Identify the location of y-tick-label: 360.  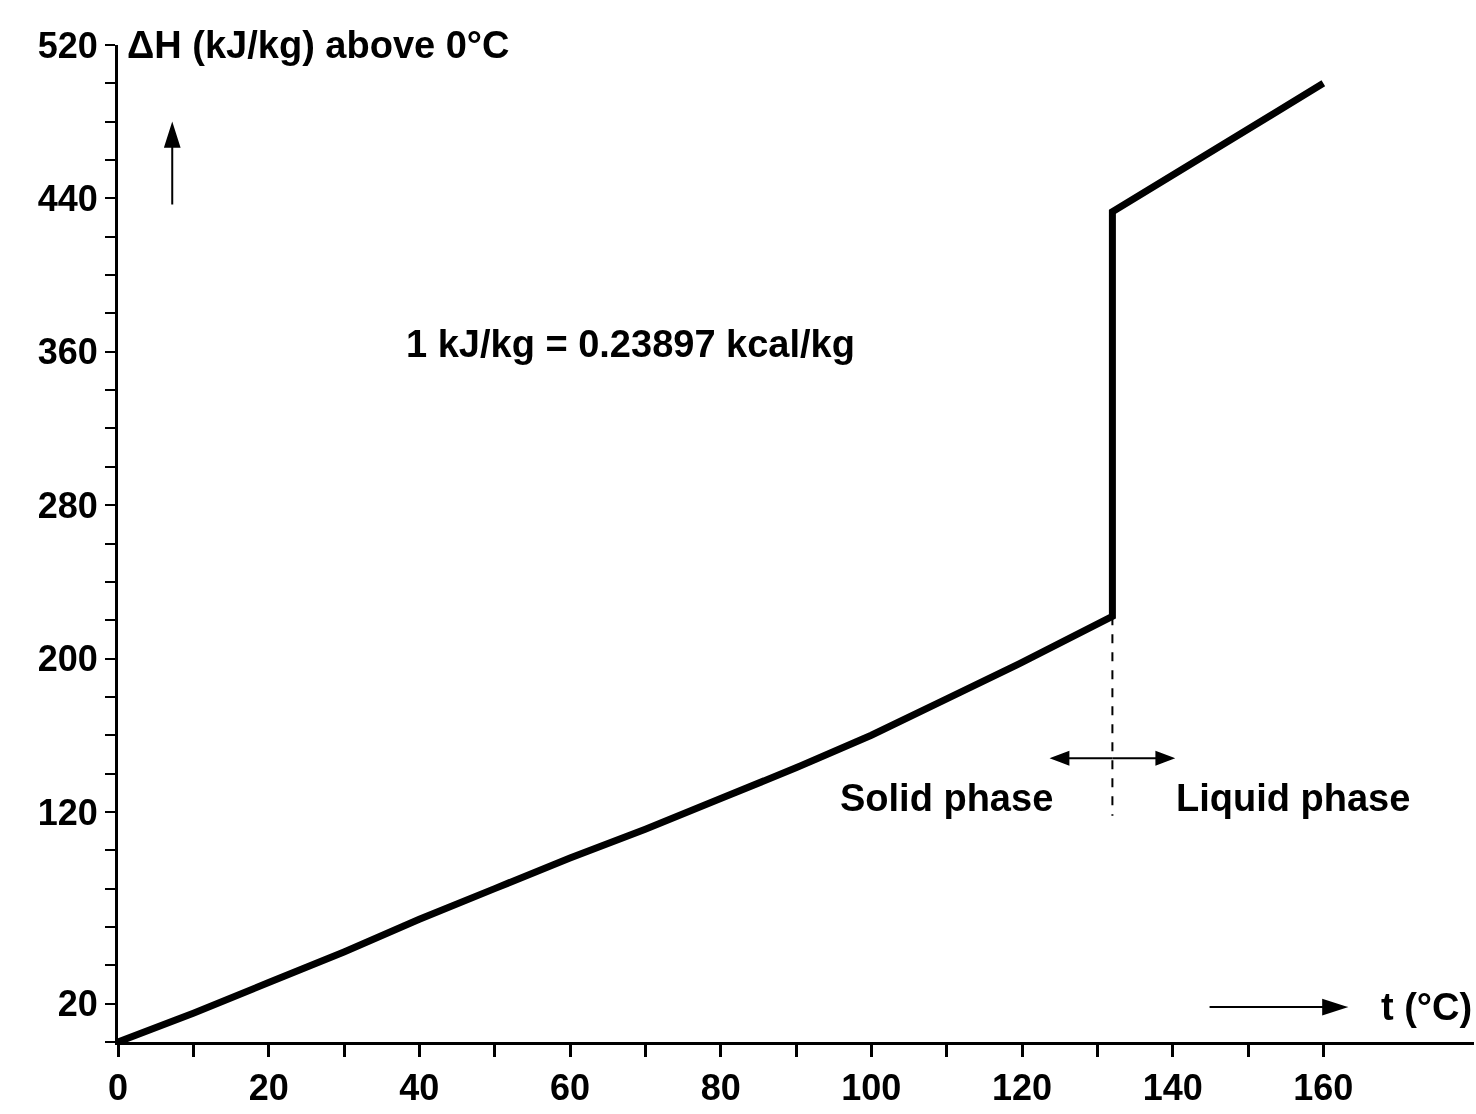
(67, 352).